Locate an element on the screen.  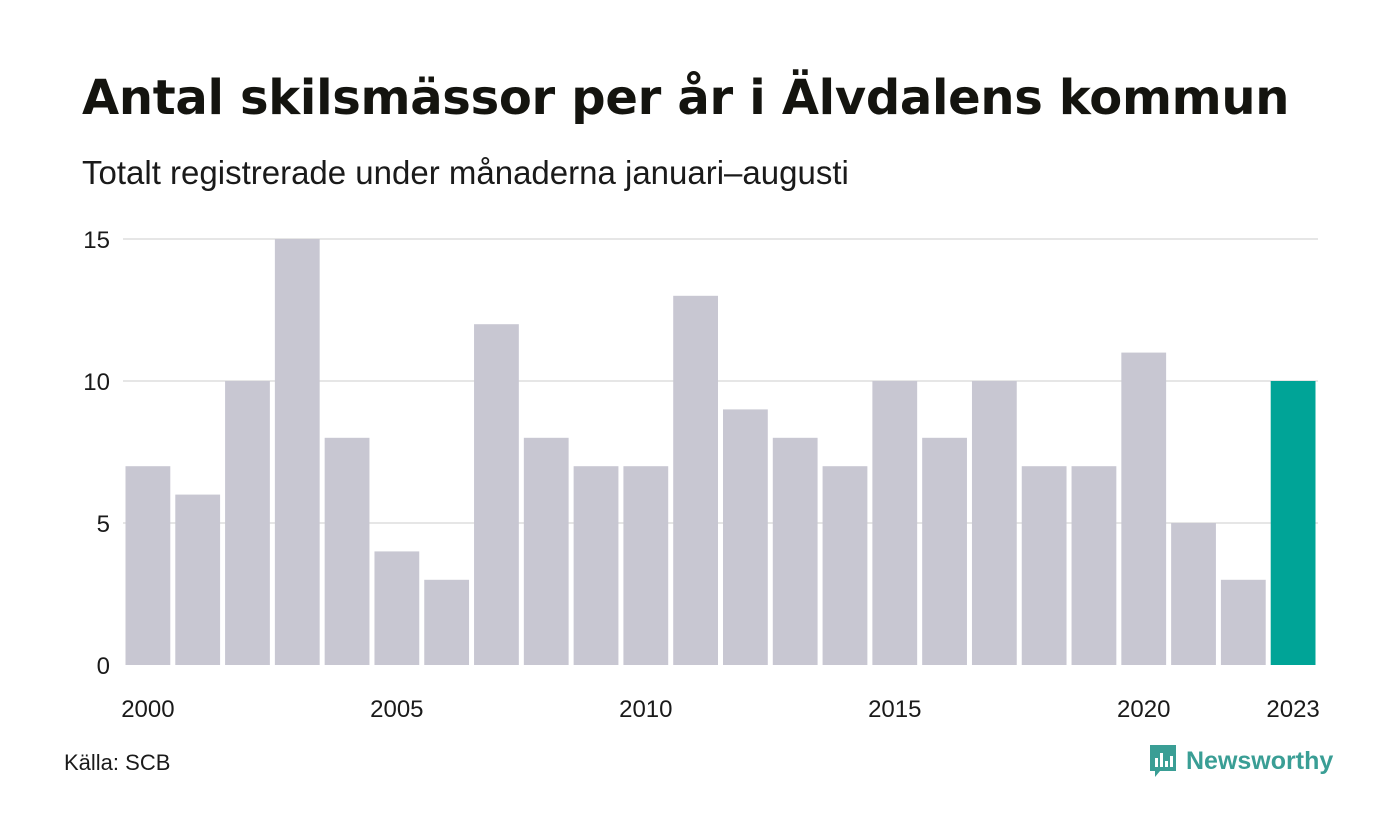
bar-2012 is located at coordinates (745, 537).